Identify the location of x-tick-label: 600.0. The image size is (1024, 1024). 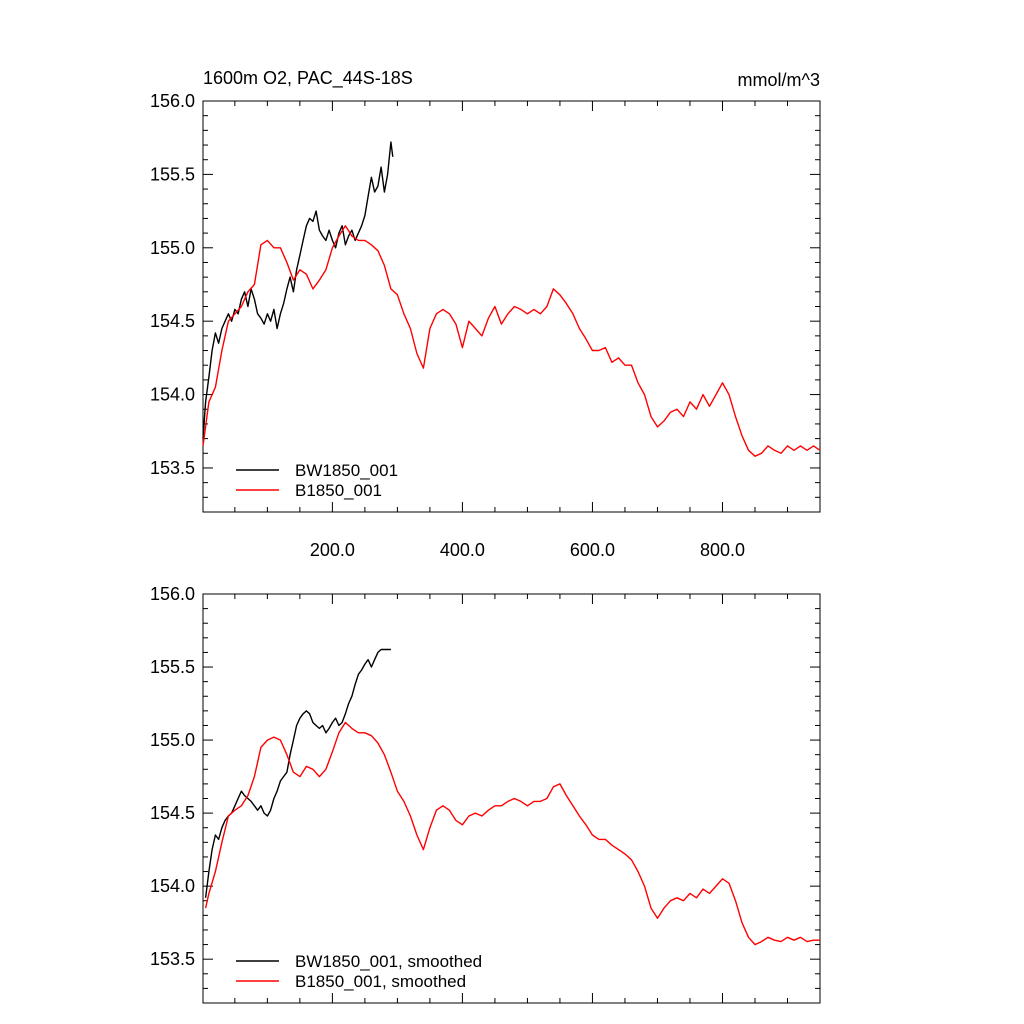
(592, 550).